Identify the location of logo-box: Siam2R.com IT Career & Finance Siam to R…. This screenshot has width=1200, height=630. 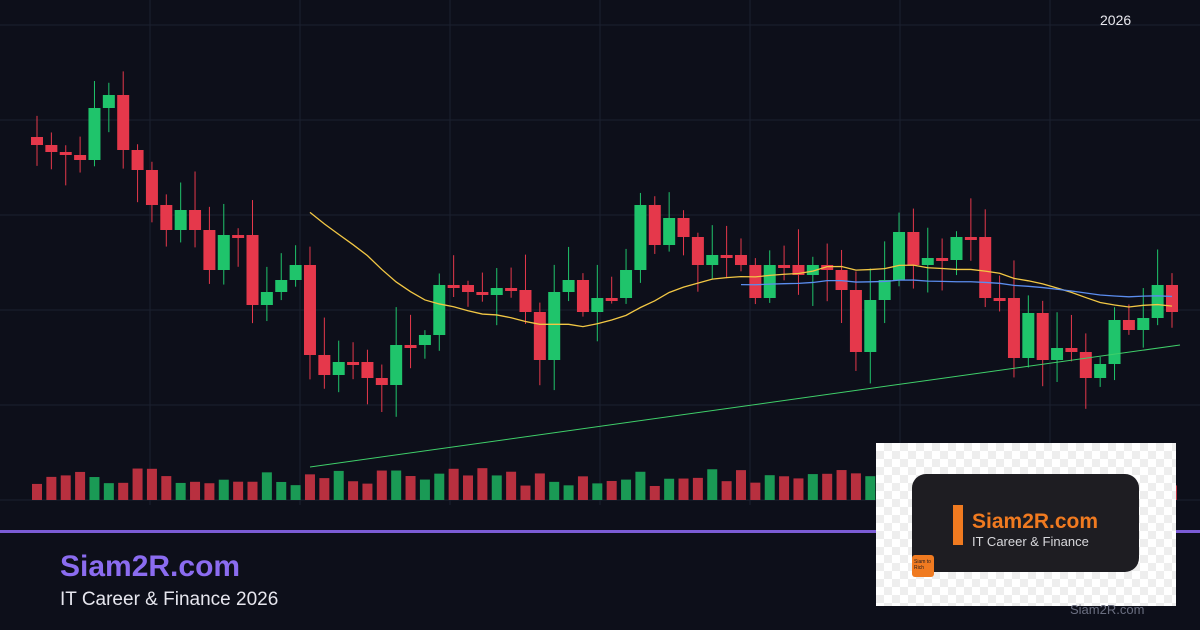
(1026, 524).